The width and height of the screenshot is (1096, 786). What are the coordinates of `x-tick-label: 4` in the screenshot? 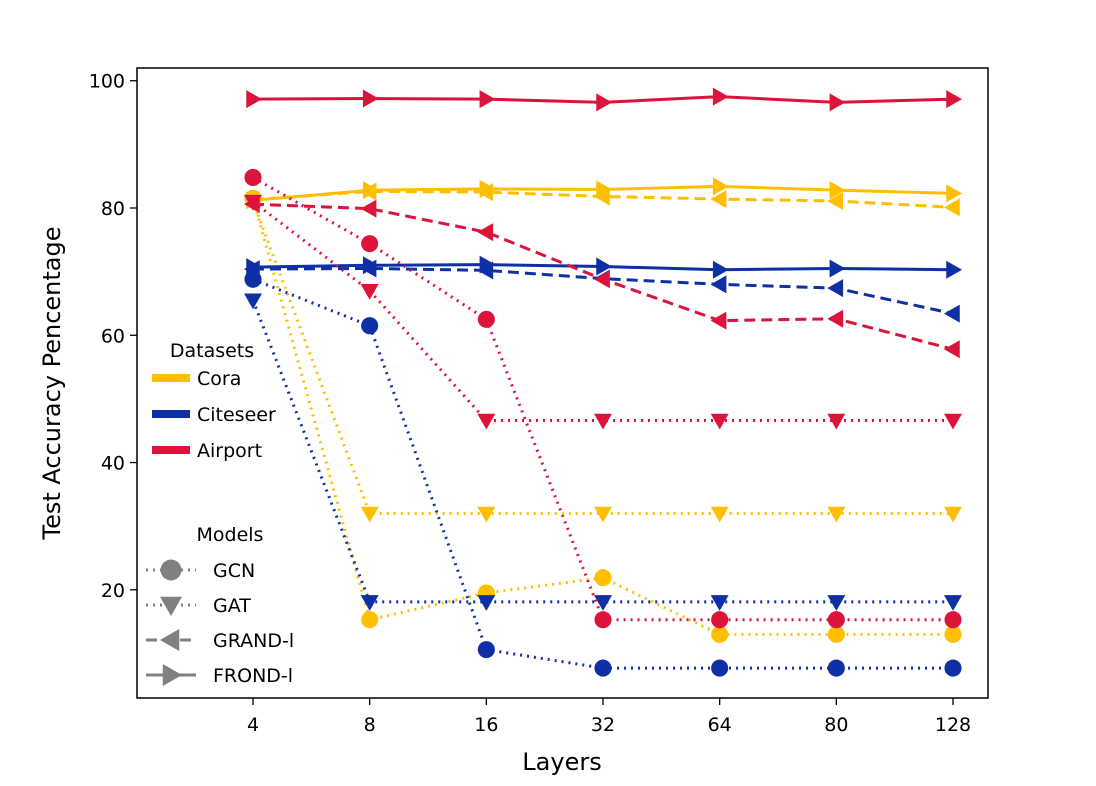 It's located at (253, 725).